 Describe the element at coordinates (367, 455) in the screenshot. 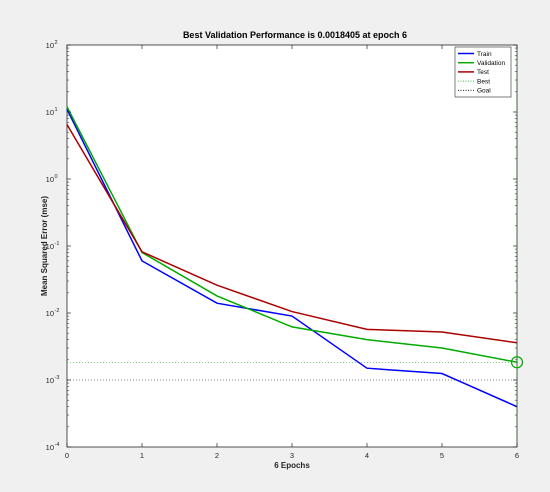

I see `x-tick-label: 4` at that location.